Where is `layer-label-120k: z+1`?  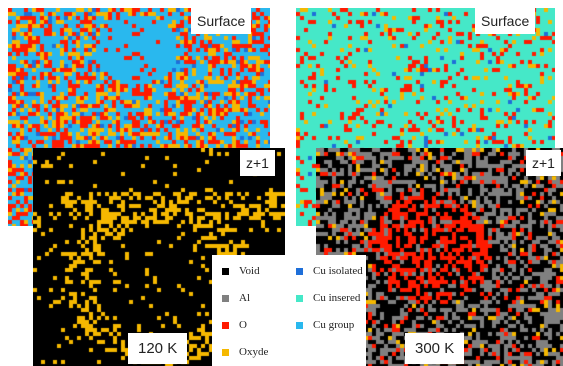 layer-label-120k: z+1 is located at coordinates (257, 163).